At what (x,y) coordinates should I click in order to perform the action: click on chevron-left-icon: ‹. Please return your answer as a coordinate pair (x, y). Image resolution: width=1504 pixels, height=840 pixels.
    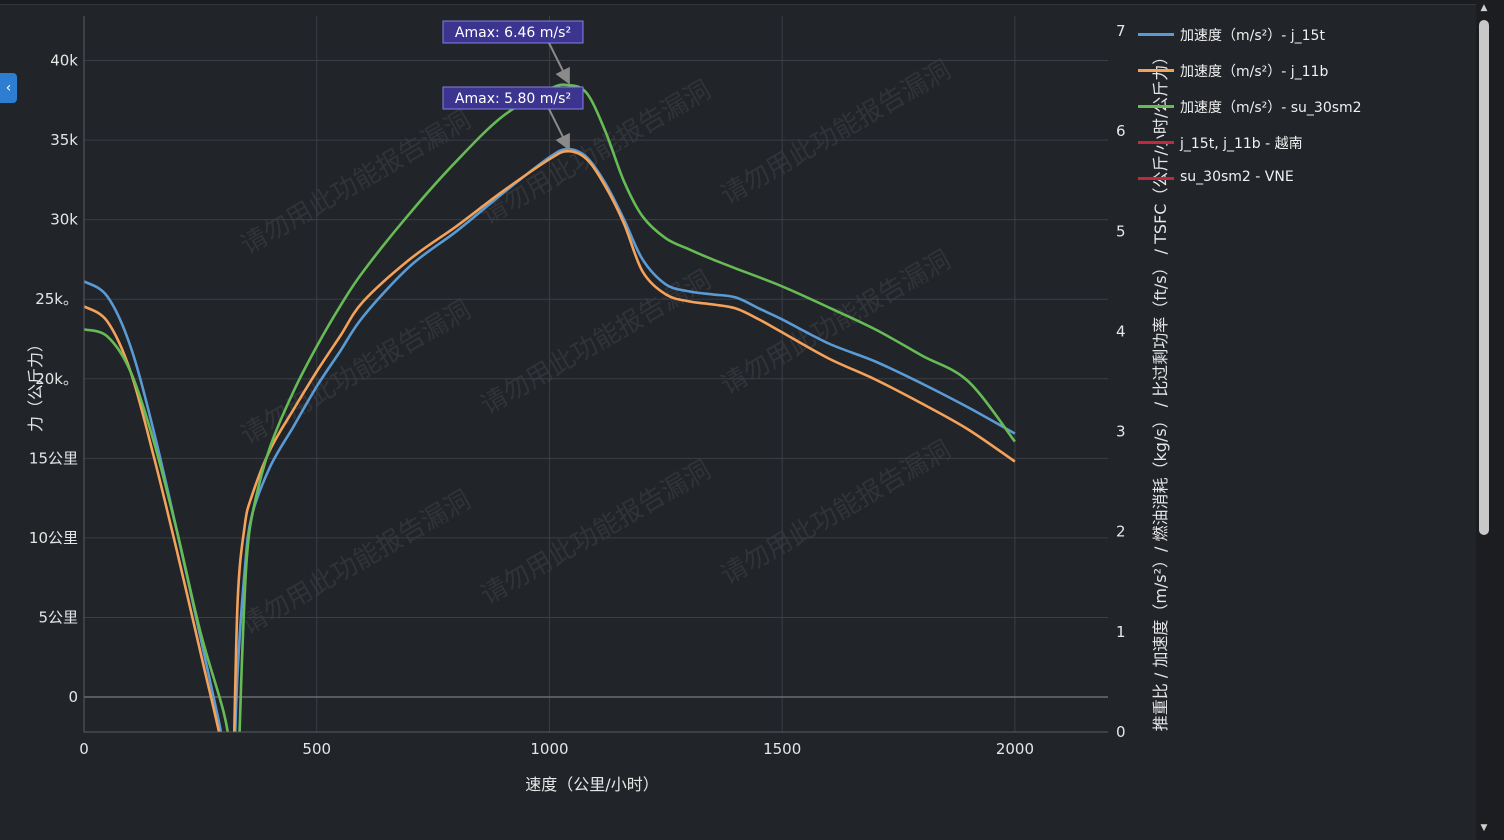
    Looking at the image, I should click on (8, 88).